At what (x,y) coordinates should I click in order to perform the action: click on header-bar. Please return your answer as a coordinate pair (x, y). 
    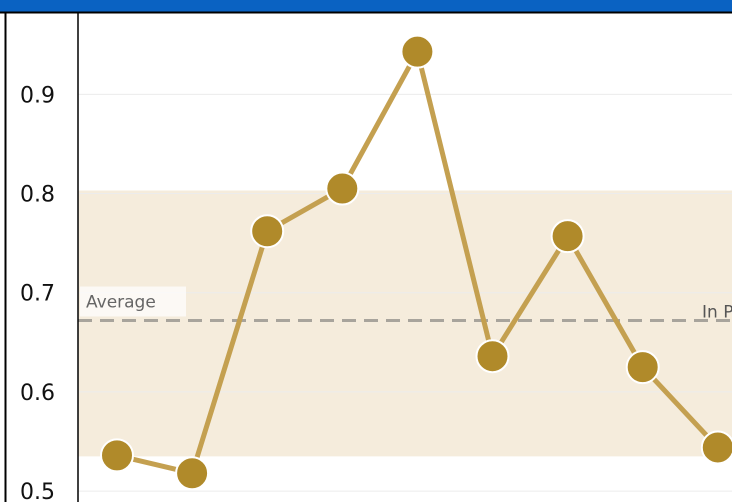
    Looking at the image, I should click on (366, 6).